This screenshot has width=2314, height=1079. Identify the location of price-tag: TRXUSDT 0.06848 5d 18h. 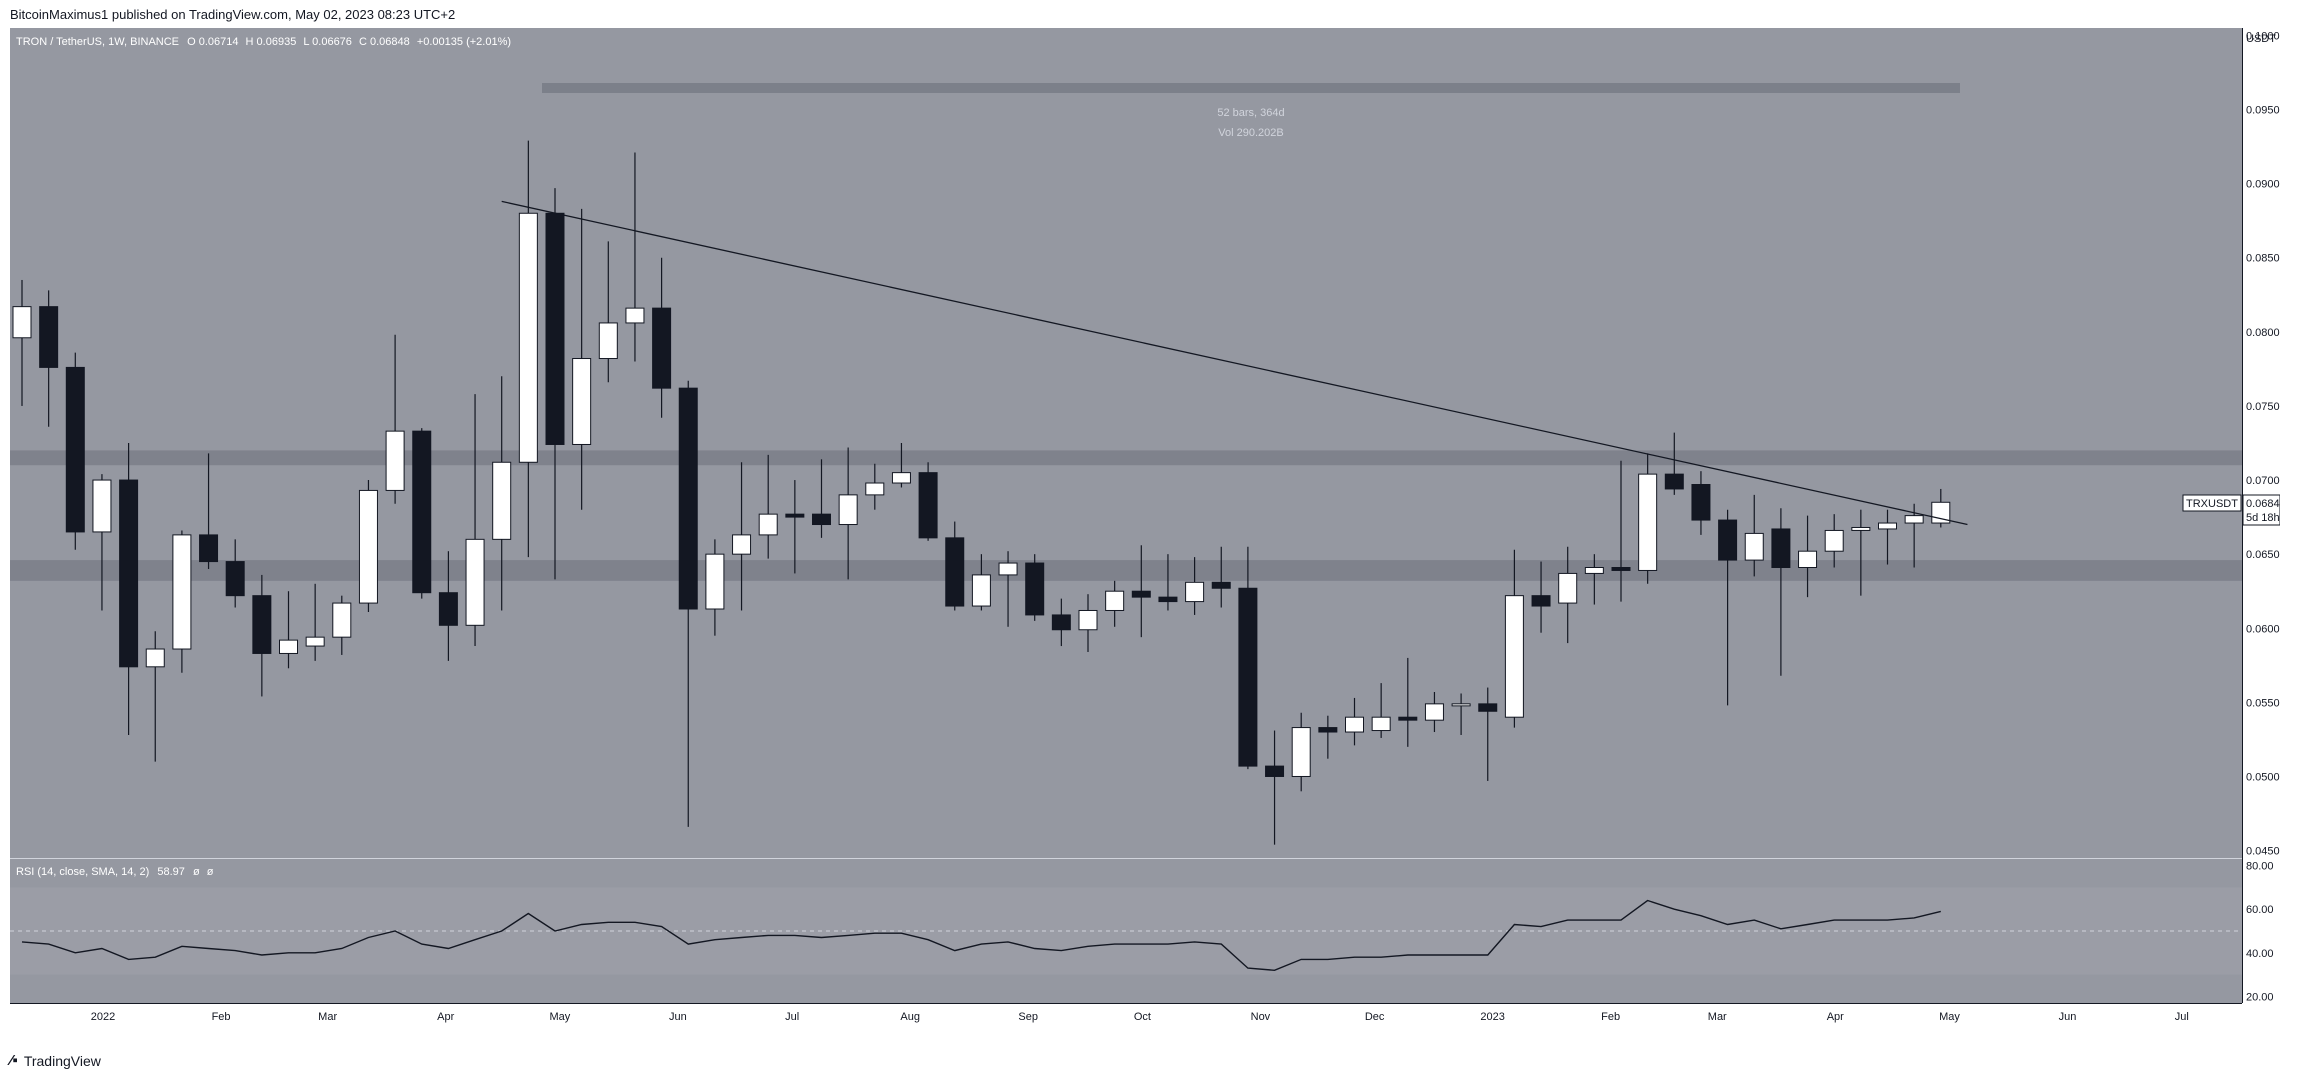
(2234, 510).